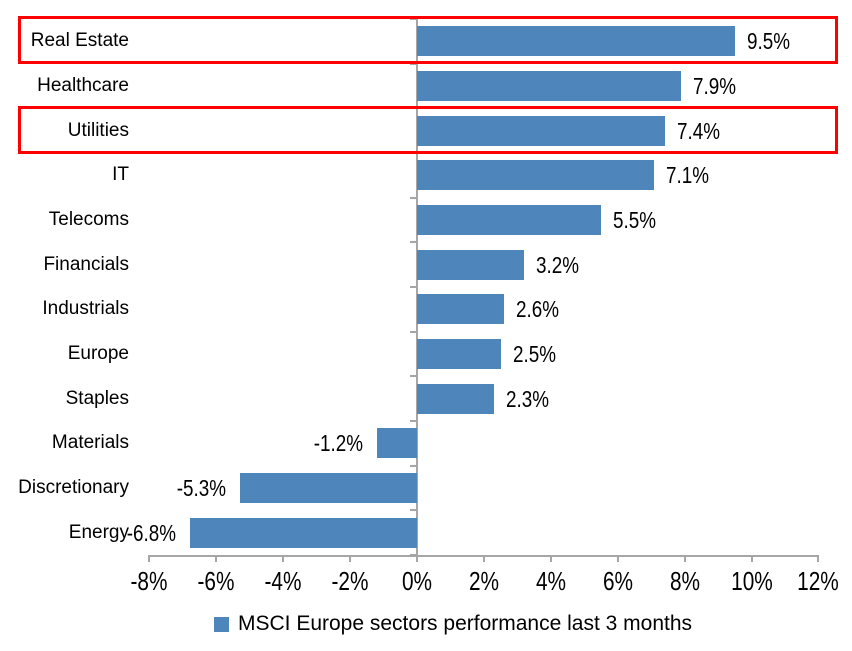  I want to click on bar-telecoms, so click(509, 220).